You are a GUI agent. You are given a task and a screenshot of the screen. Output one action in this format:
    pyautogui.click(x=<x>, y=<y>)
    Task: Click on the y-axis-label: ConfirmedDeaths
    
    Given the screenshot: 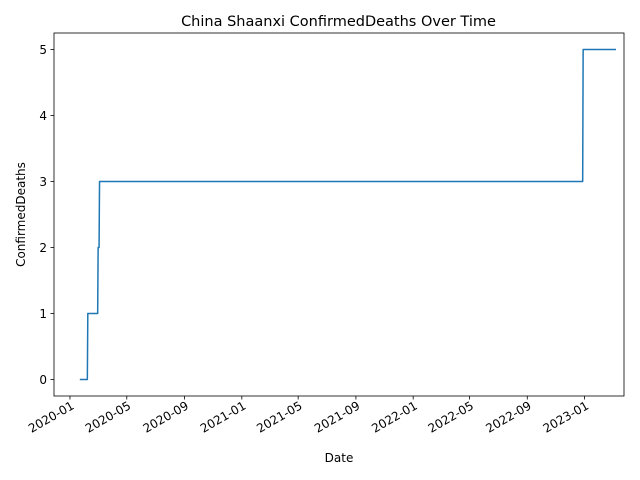 What is the action you would take?
    pyautogui.click(x=21, y=214)
    